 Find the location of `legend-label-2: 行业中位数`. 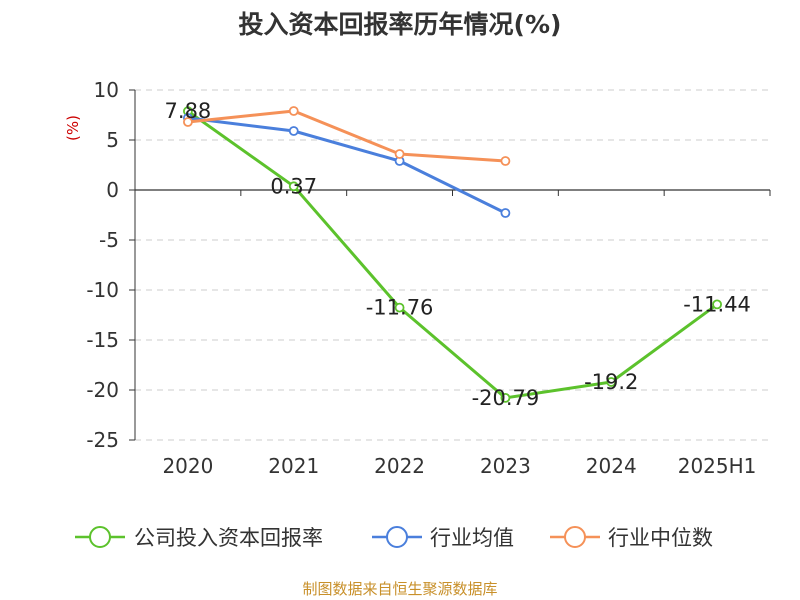

legend-label-2: 行业中位数 is located at coordinates (660, 538).